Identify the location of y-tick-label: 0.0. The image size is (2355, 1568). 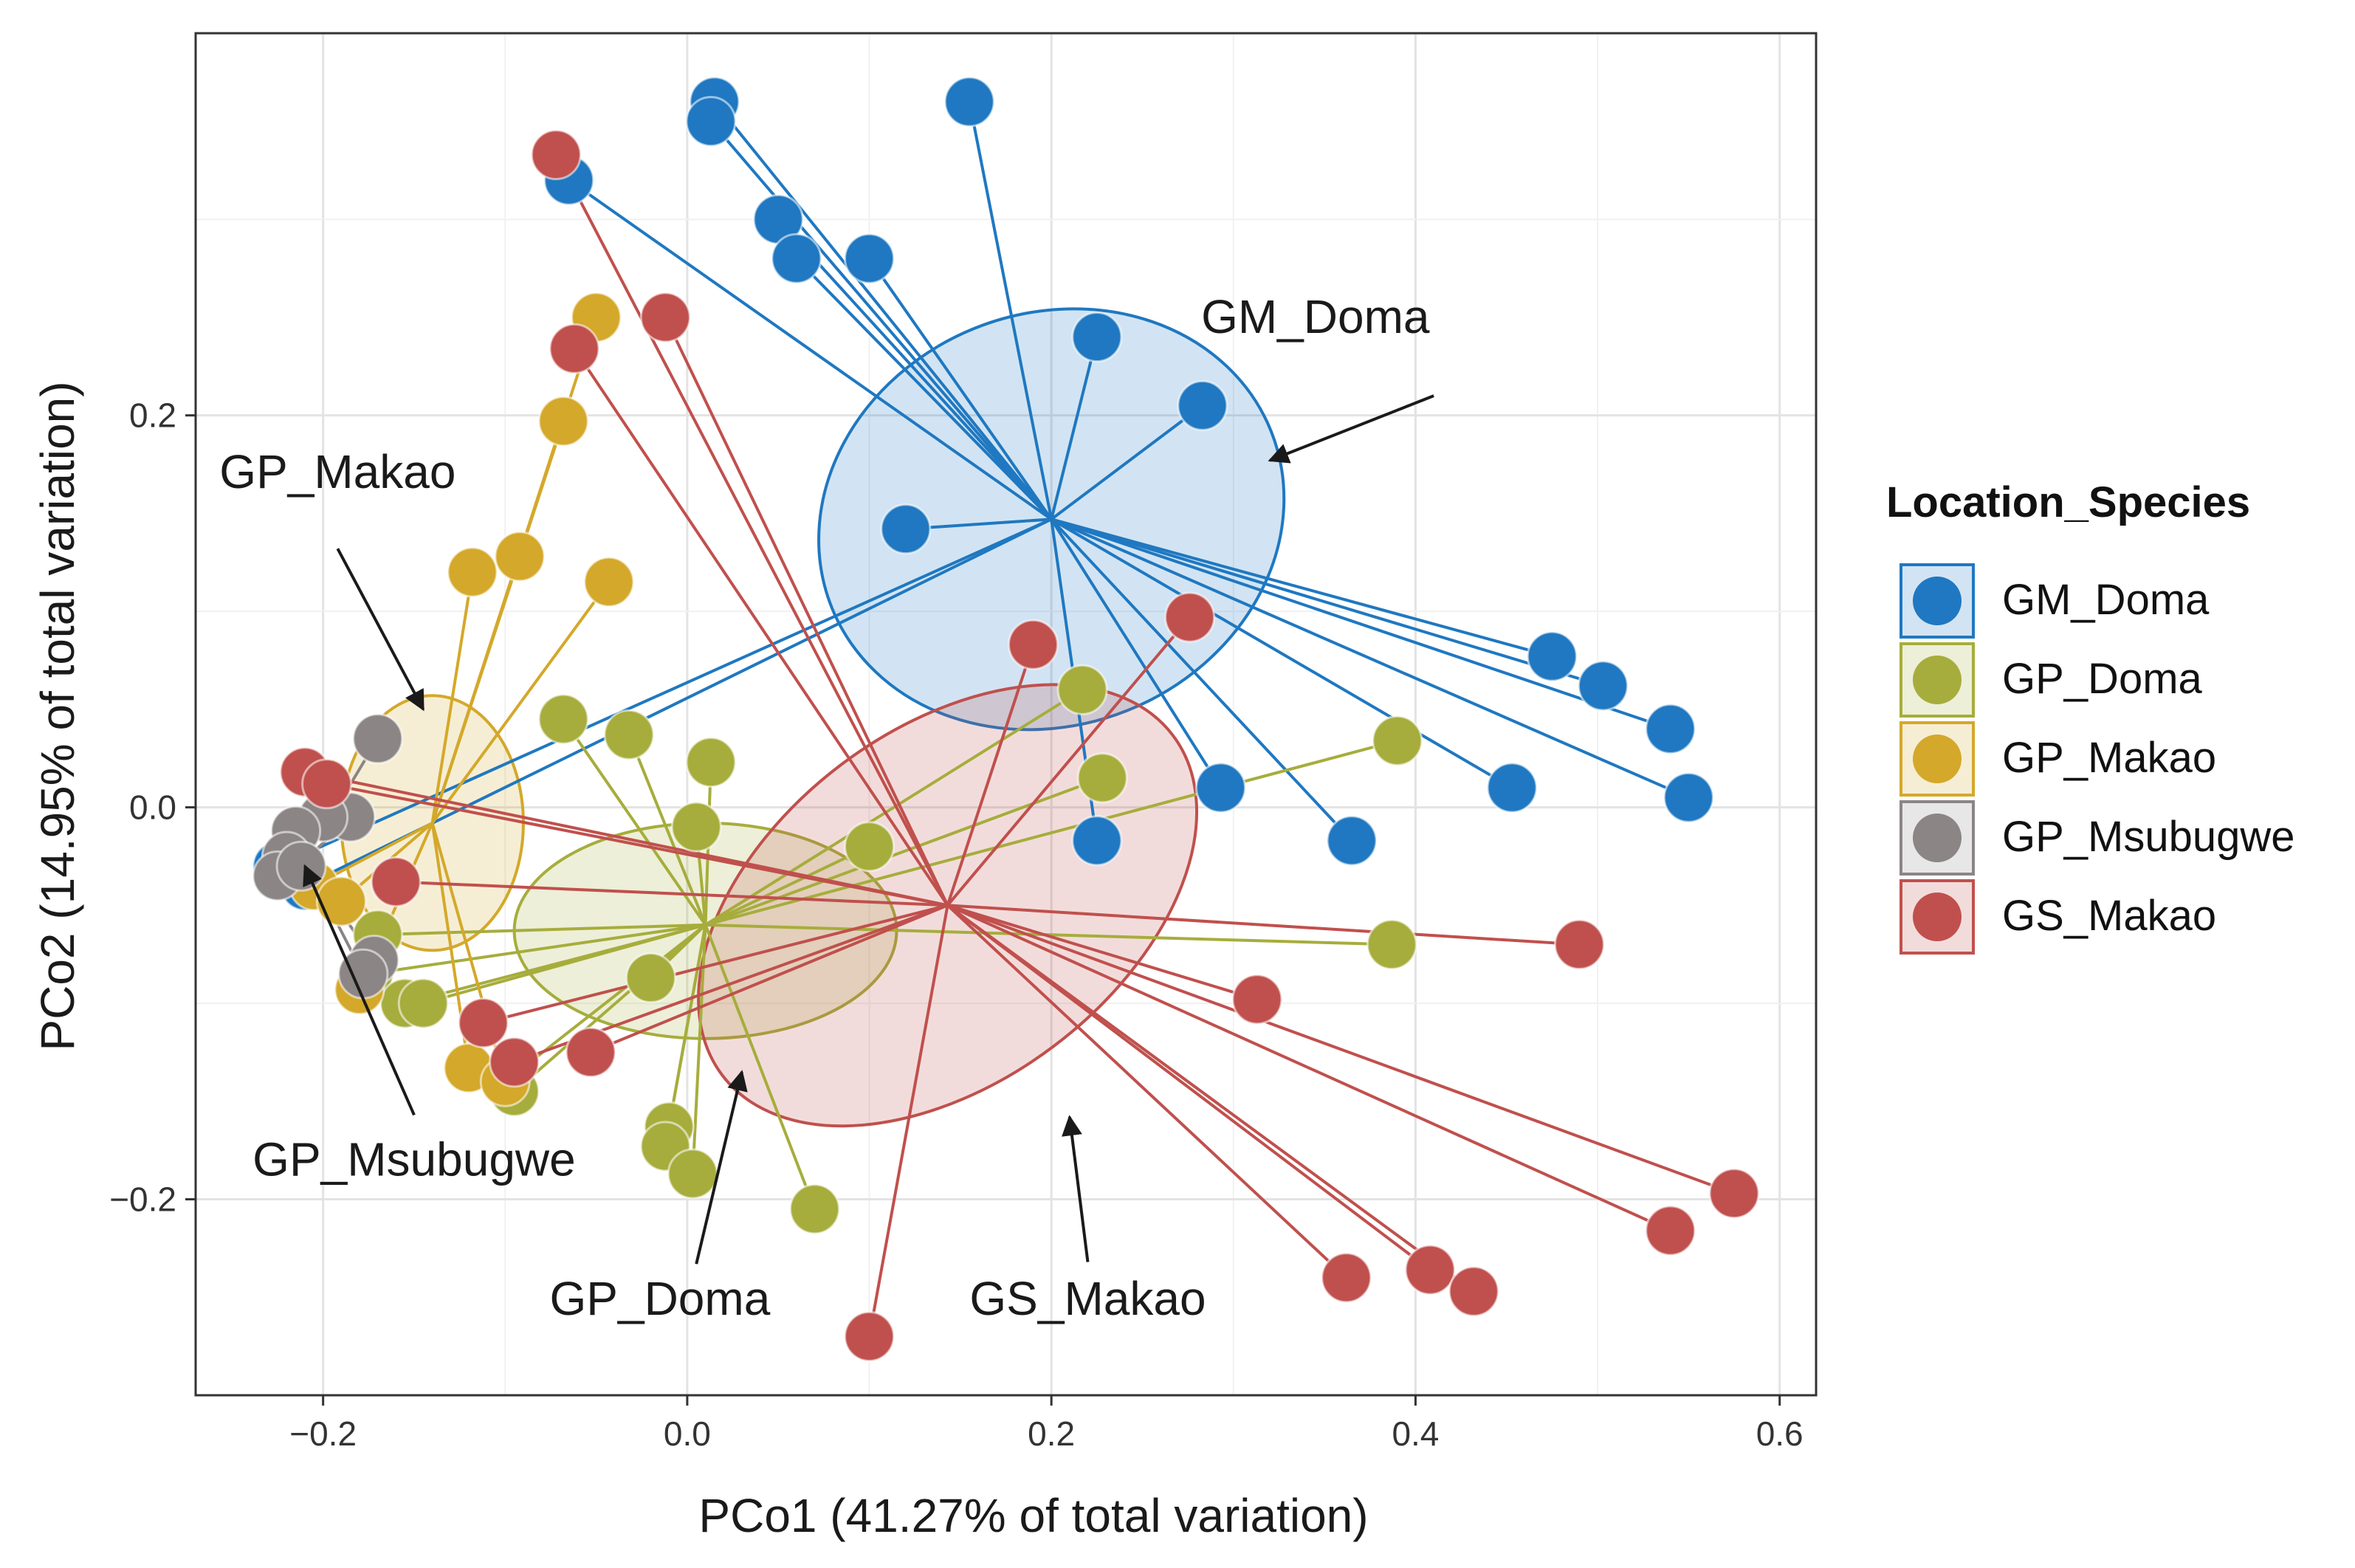
(152, 807).